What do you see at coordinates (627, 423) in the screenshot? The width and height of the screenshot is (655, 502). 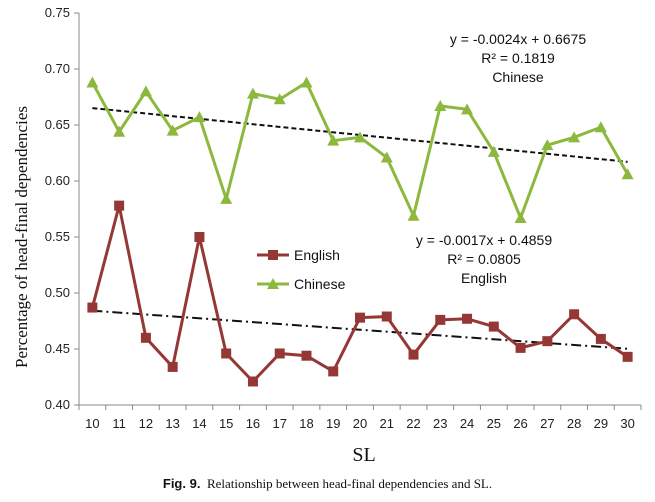 I see `x-tick-label: 30` at bounding box center [627, 423].